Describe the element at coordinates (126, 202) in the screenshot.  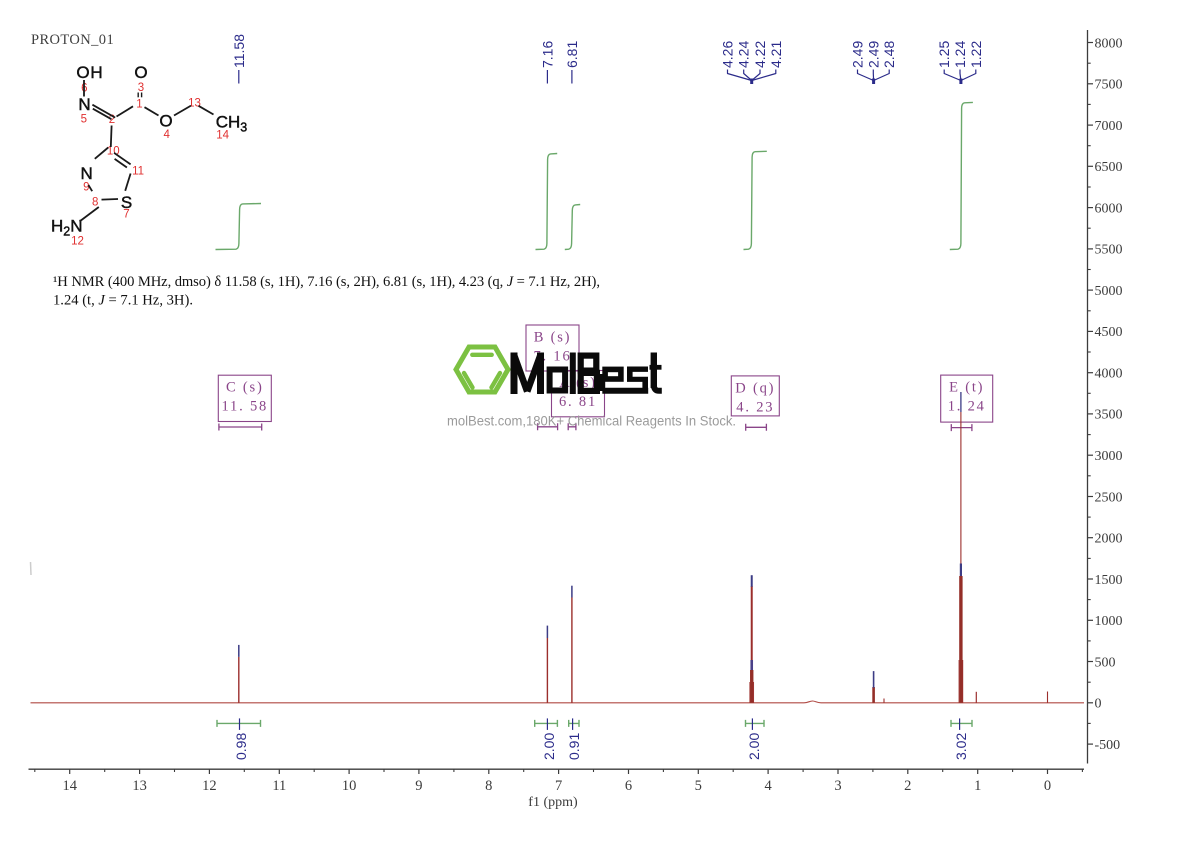
I see `svg-text: S` at that location.